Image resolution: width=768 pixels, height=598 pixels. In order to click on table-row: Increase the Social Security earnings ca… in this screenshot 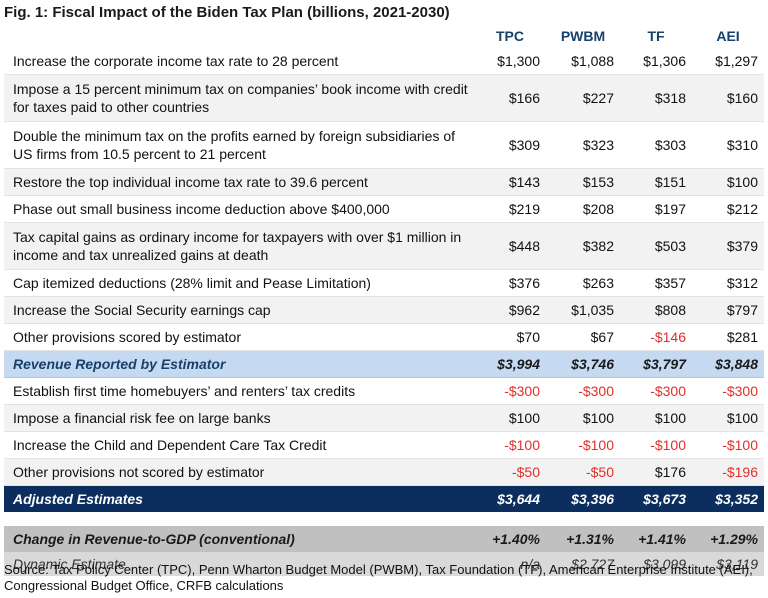, I will do `click(384, 310)`.